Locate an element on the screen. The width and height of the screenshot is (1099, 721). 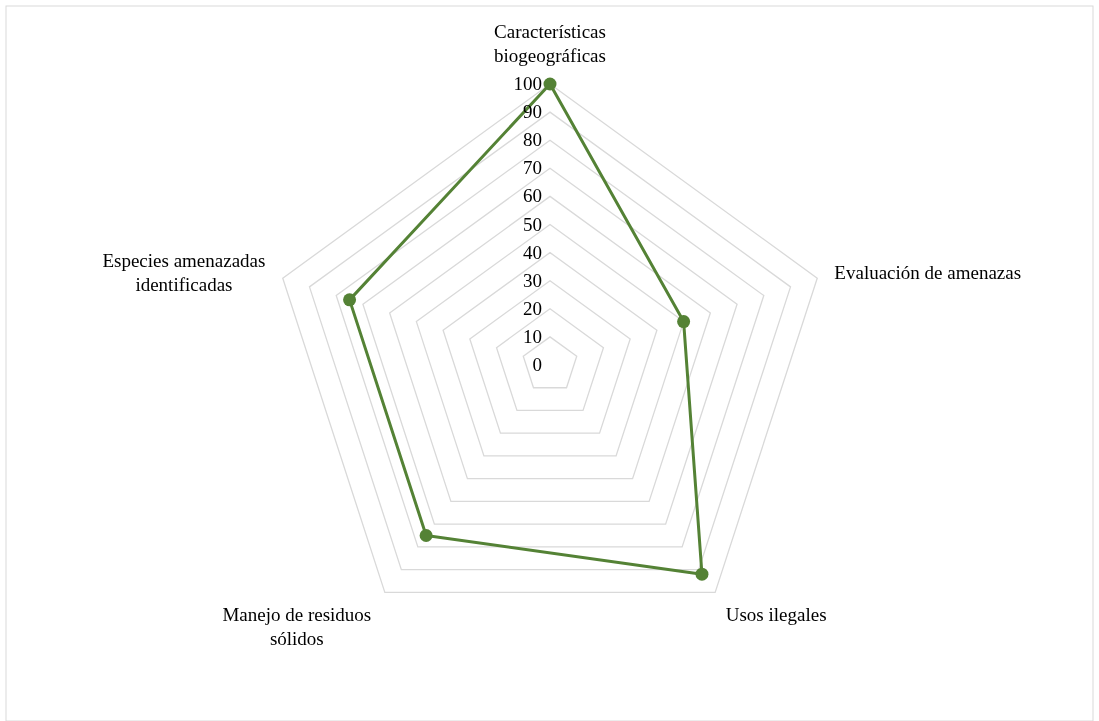
y-tick-label: 50 is located at coordinates (532, 224).